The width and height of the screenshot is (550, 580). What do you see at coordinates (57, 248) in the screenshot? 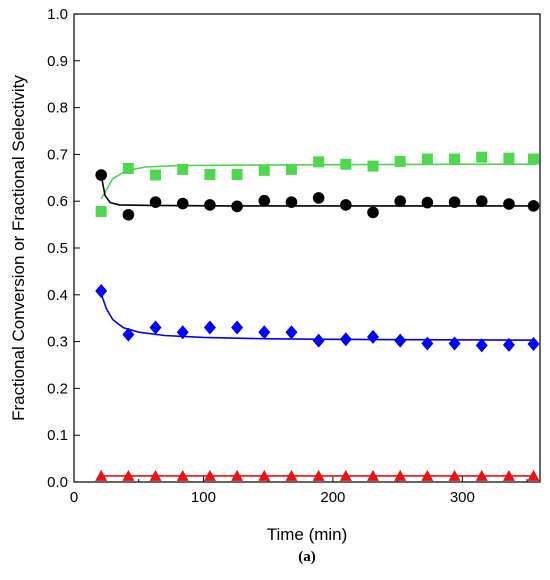
I see `y-tick-label: 0.5` at bounding box center [57, 248].